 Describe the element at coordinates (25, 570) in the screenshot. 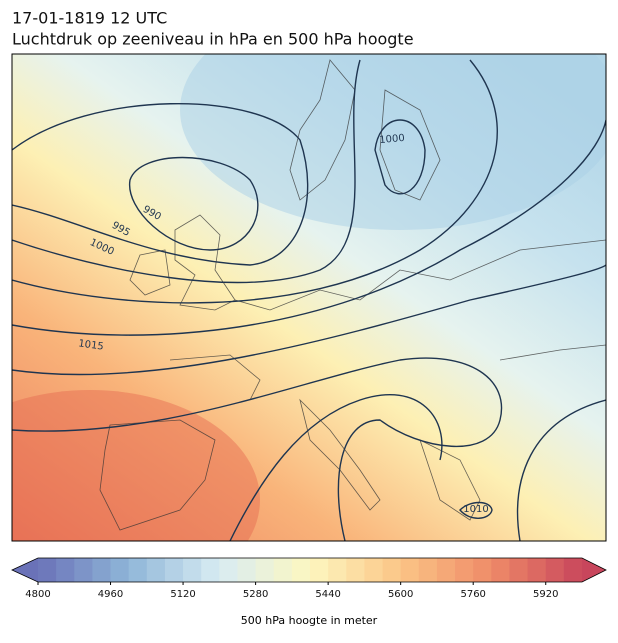

I see `colorbar-extend-low` at that location.